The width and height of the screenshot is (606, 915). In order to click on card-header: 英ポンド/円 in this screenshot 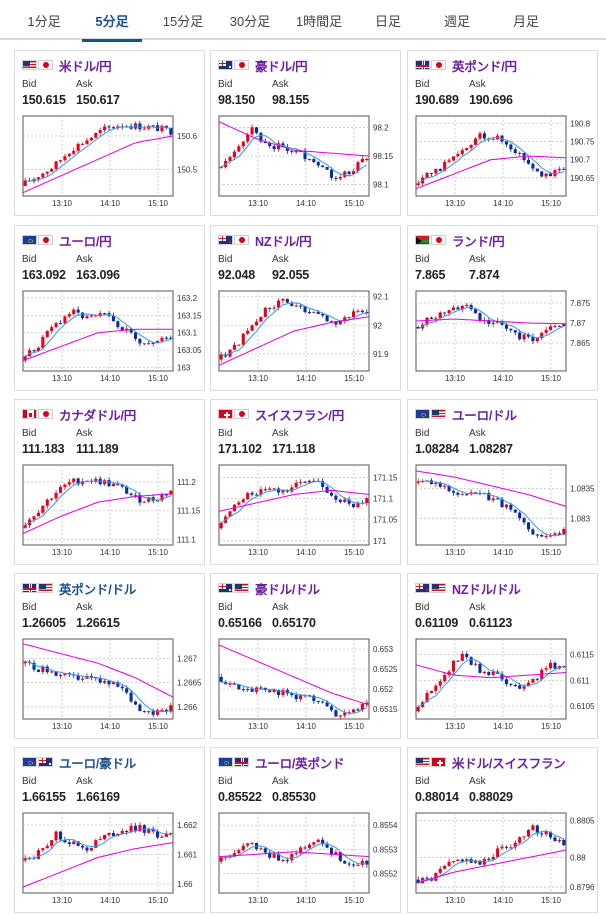, I will do `click(466, 65)`.